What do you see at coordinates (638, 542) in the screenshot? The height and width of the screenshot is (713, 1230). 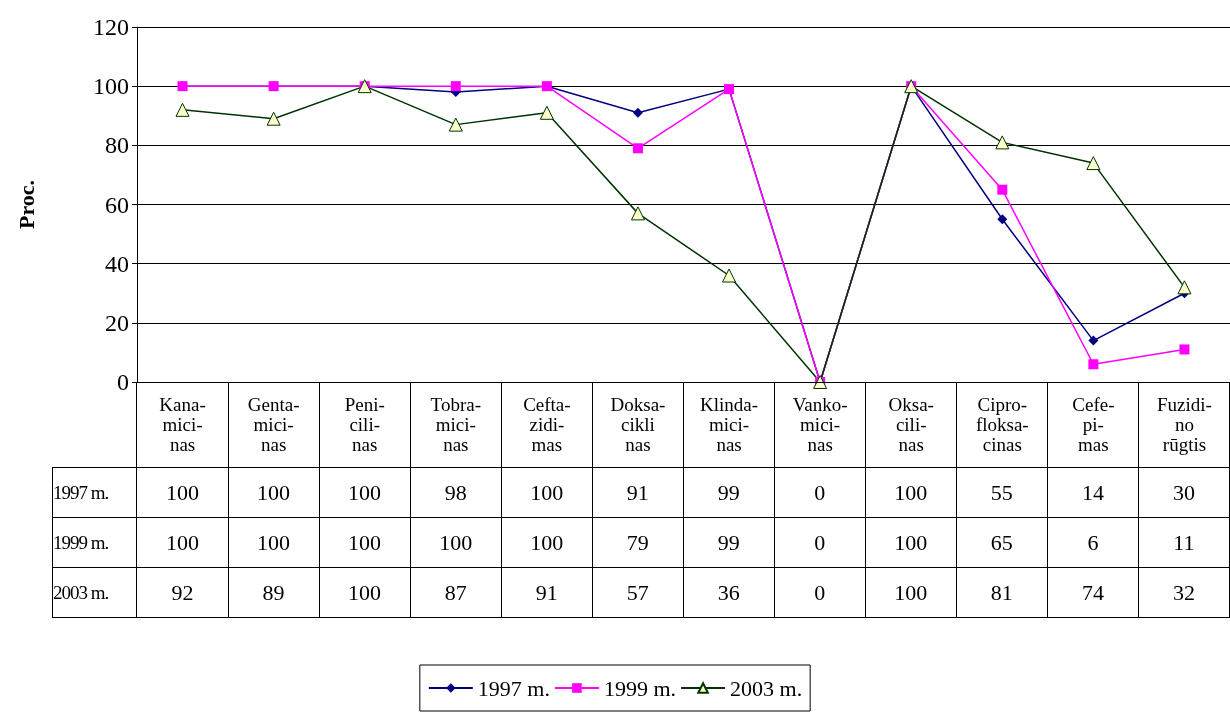 I see `data-label: 79` at bounding box center [638, 542].